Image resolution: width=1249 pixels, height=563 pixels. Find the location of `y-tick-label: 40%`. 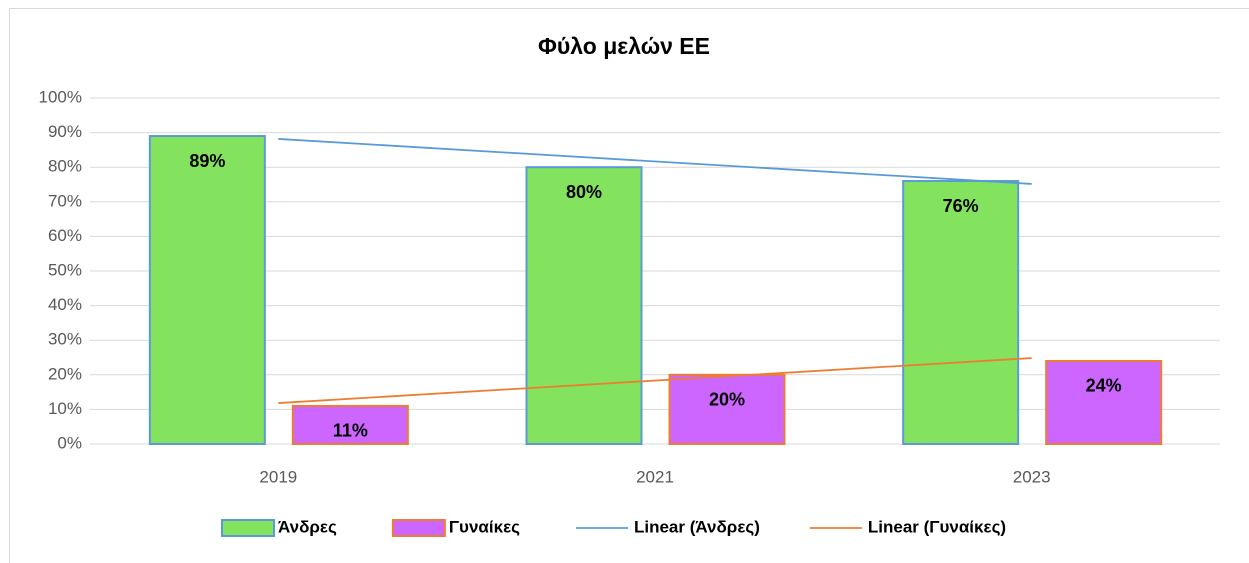

y-tick-label: 40% is located at coordinates (65, 304).